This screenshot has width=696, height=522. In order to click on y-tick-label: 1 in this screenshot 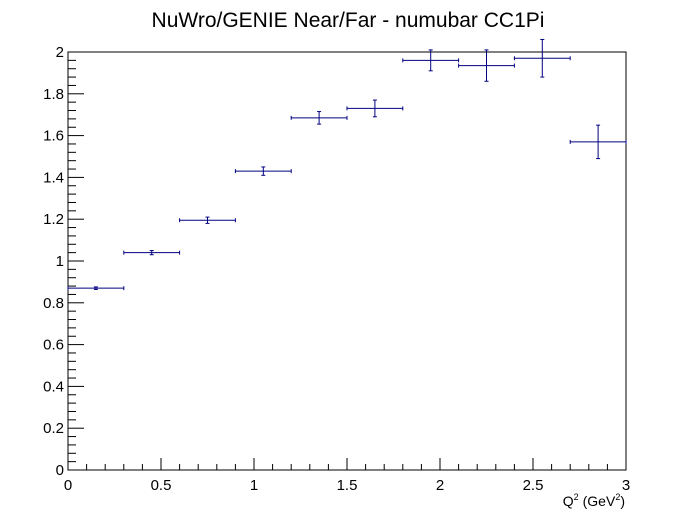, I will do `click(60, 261)`.